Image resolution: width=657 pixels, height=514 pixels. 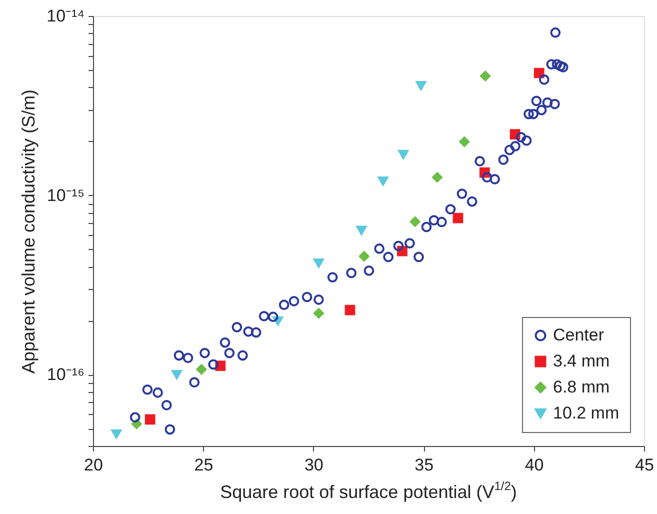 I want to click on y-tick-label: 10⁻¹⁶, so click(x=65, y=374).